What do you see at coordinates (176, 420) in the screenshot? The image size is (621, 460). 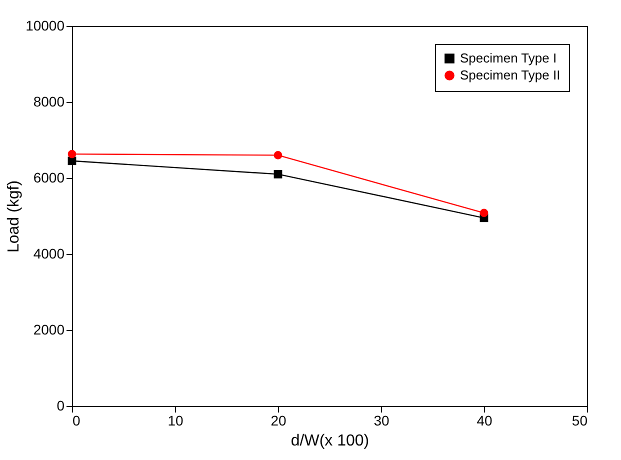 I see `x-tick-label: 10` at bounding box center [176, 420].